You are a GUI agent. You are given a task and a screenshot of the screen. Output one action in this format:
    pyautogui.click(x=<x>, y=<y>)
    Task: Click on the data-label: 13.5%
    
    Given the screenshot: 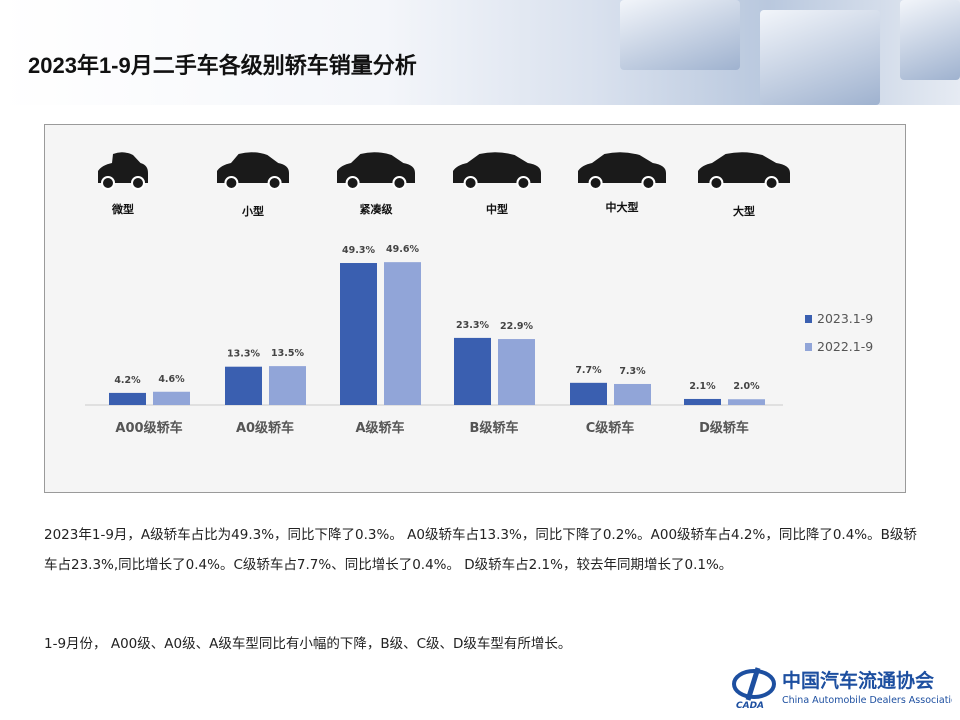 What is the action you would take?
    pyautogui.click(x=287, y=353)
    